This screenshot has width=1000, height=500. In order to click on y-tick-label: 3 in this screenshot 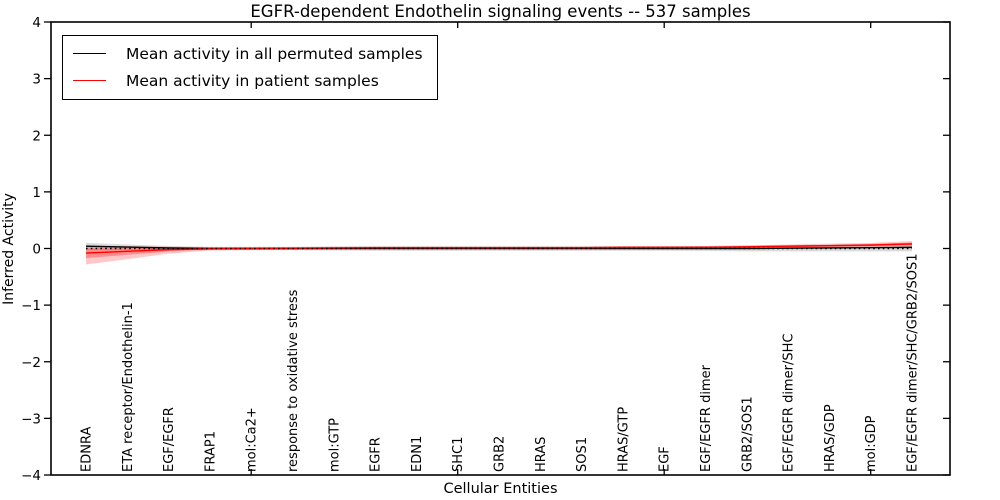, I will do `click(36, 80)`.